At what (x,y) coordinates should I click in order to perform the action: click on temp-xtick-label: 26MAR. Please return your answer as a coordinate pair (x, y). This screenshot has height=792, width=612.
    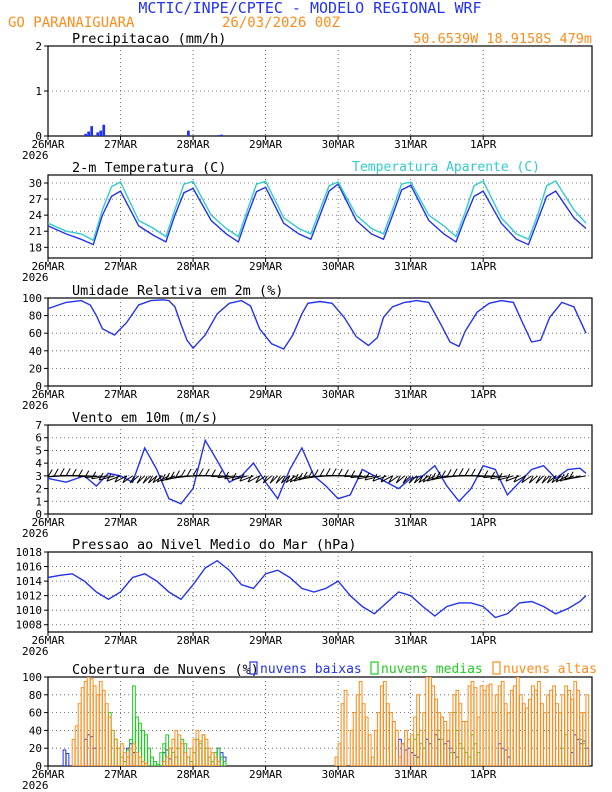
    Looking at the image, I should click on (47, 266).